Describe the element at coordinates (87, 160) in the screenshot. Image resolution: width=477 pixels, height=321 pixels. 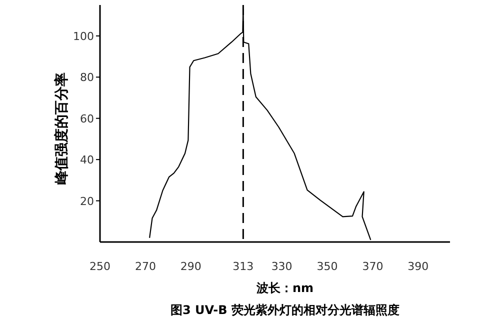
I see `y-tick-label: 40` at that location.